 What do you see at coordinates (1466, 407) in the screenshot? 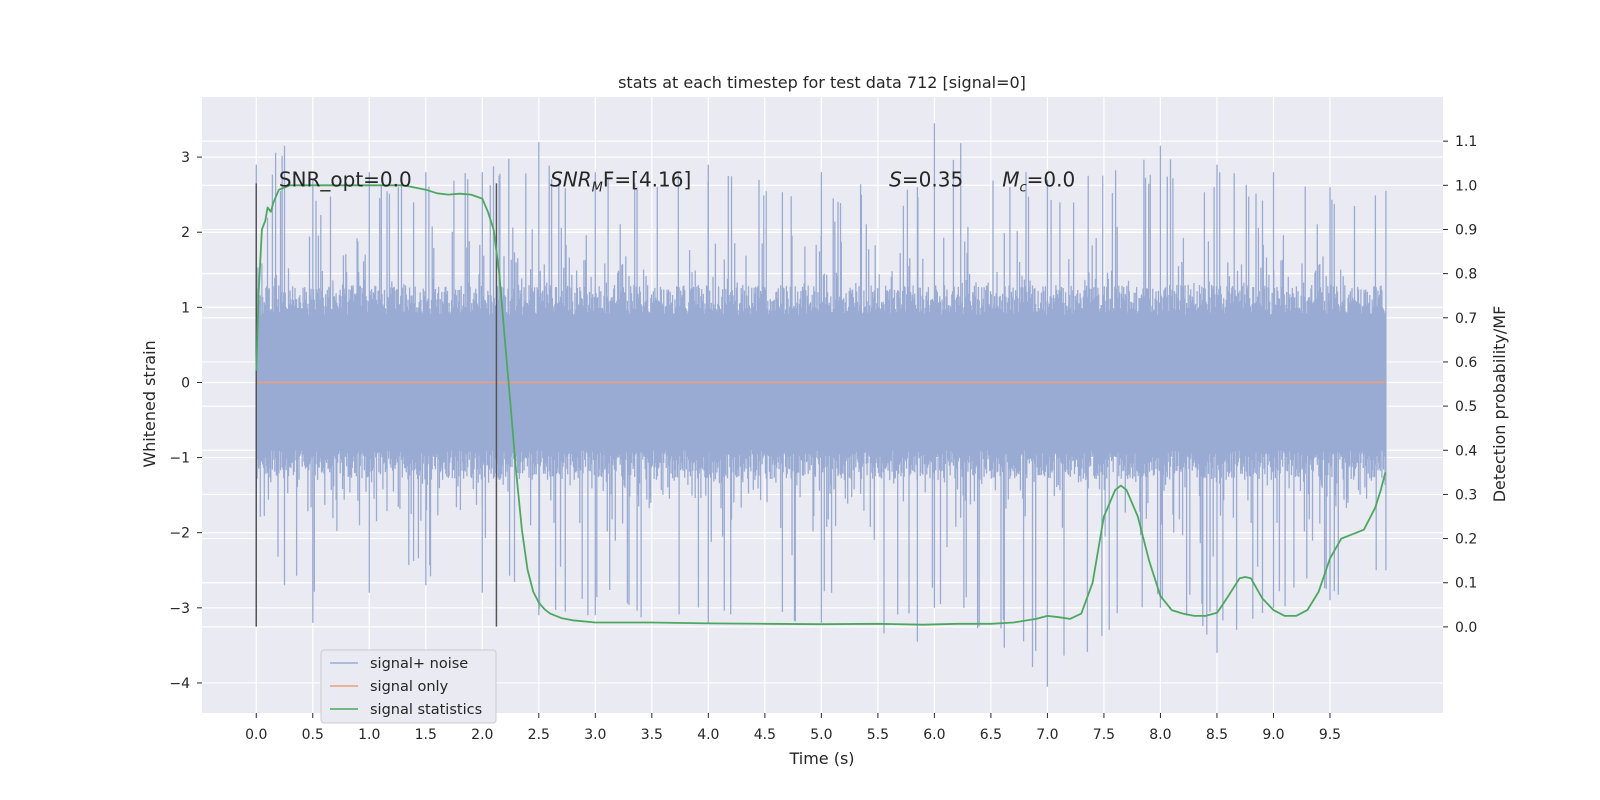
I see `y2-tick-label: 0.5` at bounding box center [1466, 407].